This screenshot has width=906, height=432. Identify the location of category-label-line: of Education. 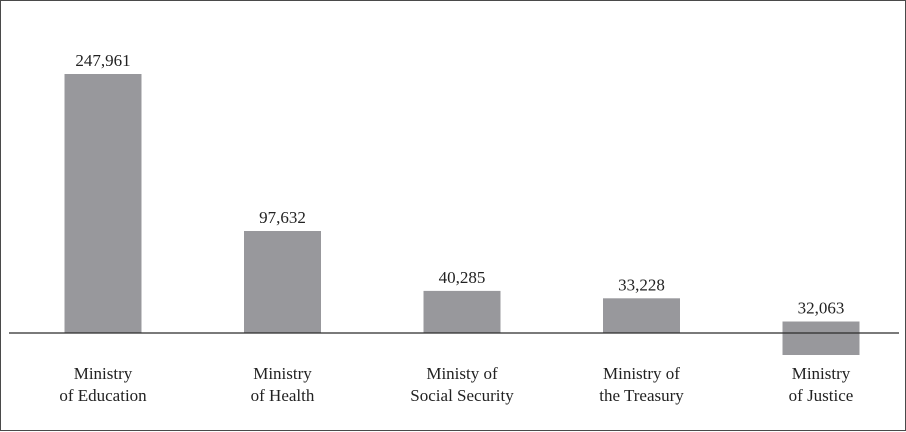
(103, 395).